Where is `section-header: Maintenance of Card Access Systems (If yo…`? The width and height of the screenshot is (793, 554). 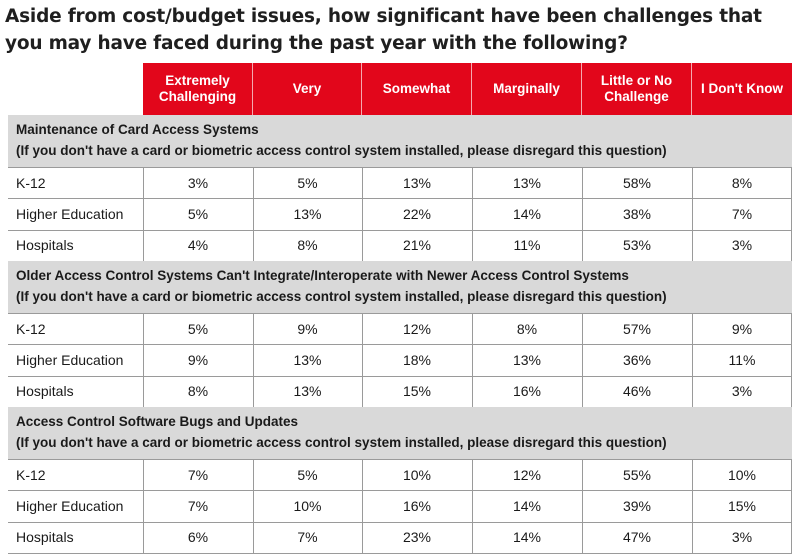 section-header: Maintenance of Card Access Systems (If yo… is located at coordinates (400, 141).